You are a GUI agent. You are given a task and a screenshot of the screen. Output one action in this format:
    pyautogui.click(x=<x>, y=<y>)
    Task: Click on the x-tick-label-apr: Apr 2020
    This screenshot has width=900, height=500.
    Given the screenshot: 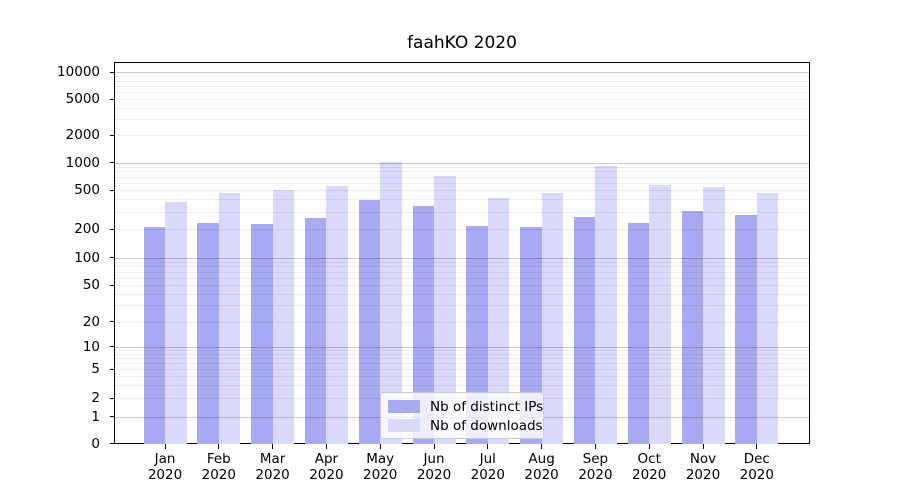 What is the action you would take?
    pyautogui.click(x=326, y=467)
    